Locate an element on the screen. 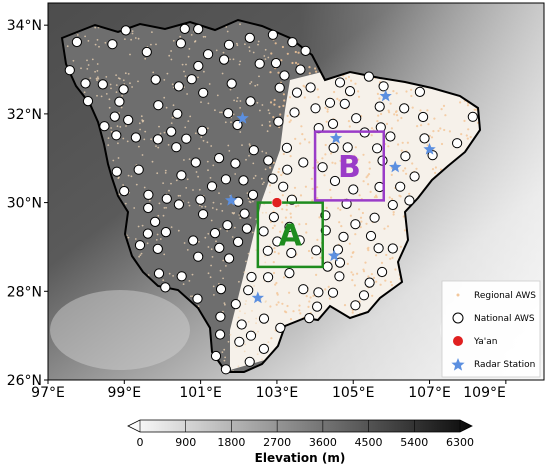  lat-tick-label: 32°N is located at coordinates (24, 115).